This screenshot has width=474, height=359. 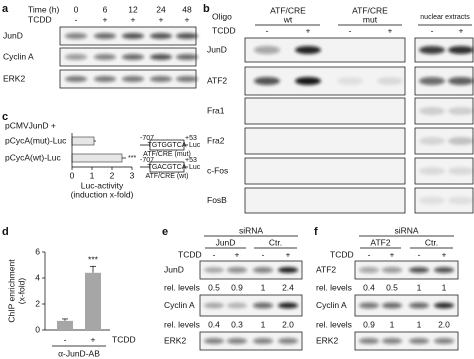 I want to click on group-label: mut, so click(x=370, y=19).